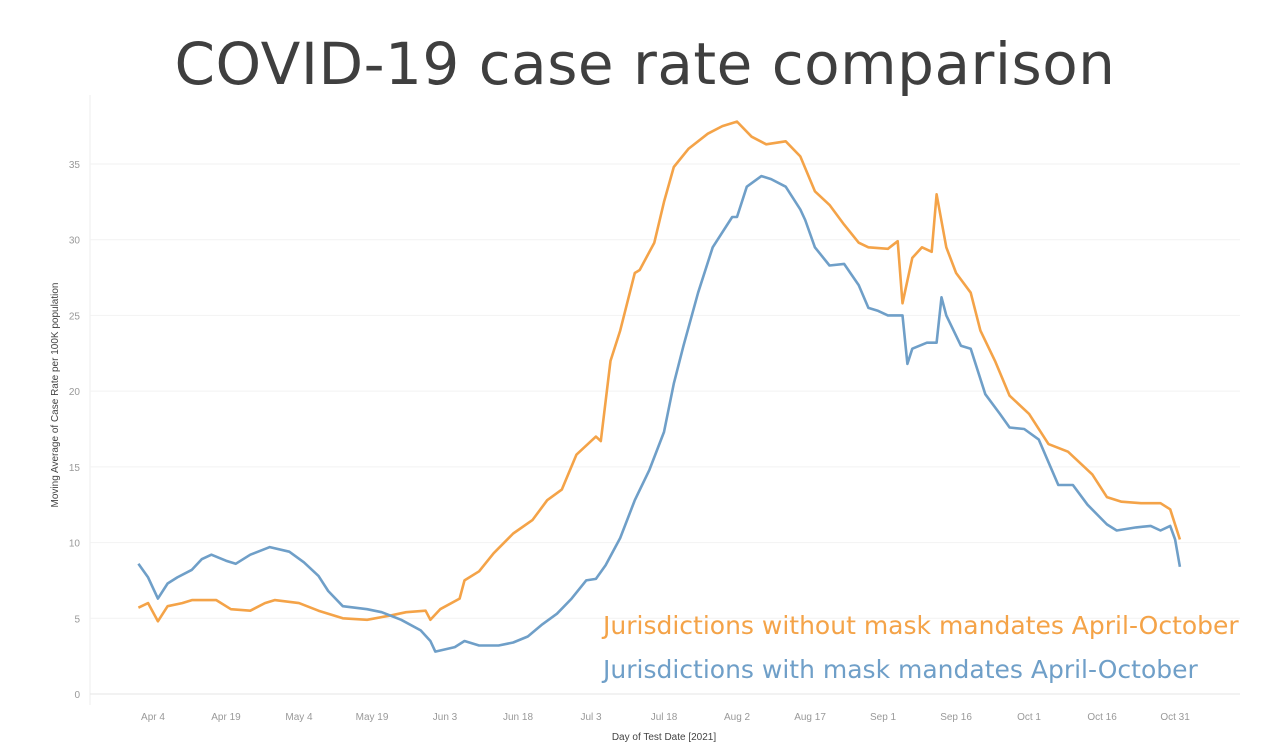 Image resolution: width=1280 pixels, height=755 pixels. Describe the element at coordinates (645, 64) in the screenshot. I see `chart-title: COVID-19 case rate comparison` at that location.